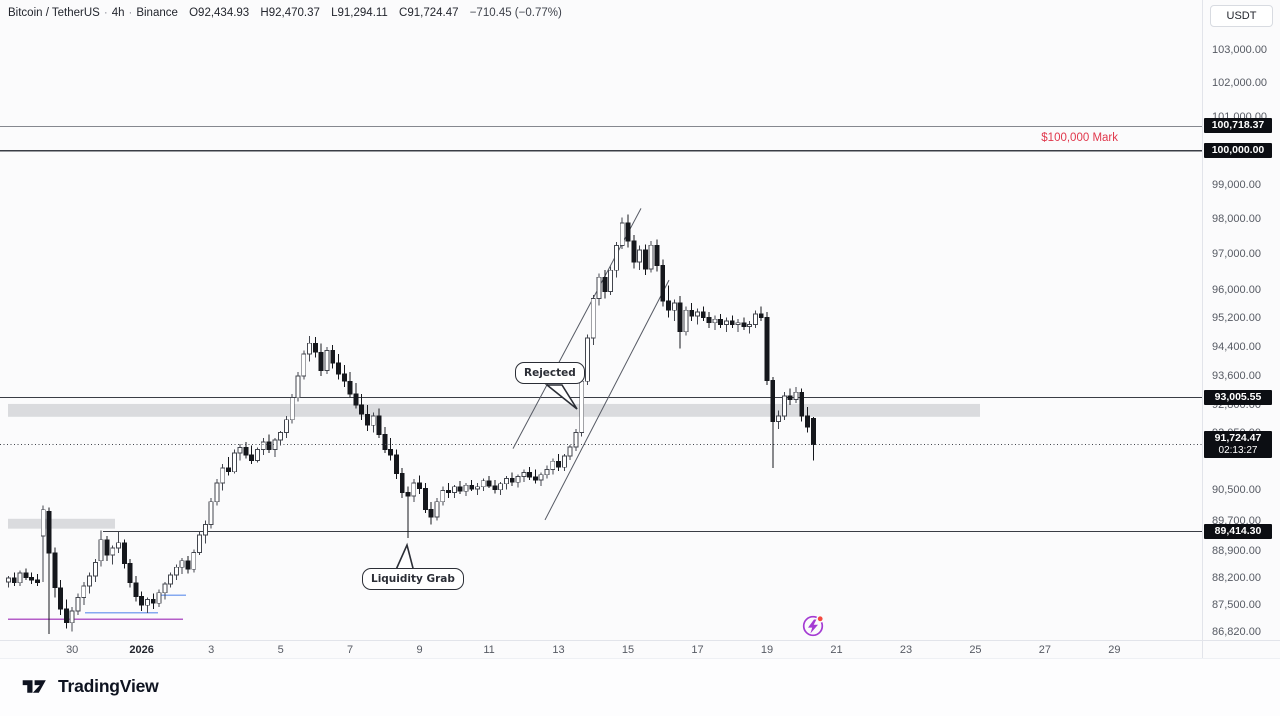  Describe the element at coordinates (219, 13) in the screenshot. I see `open-value: O92,434.93` at that location.